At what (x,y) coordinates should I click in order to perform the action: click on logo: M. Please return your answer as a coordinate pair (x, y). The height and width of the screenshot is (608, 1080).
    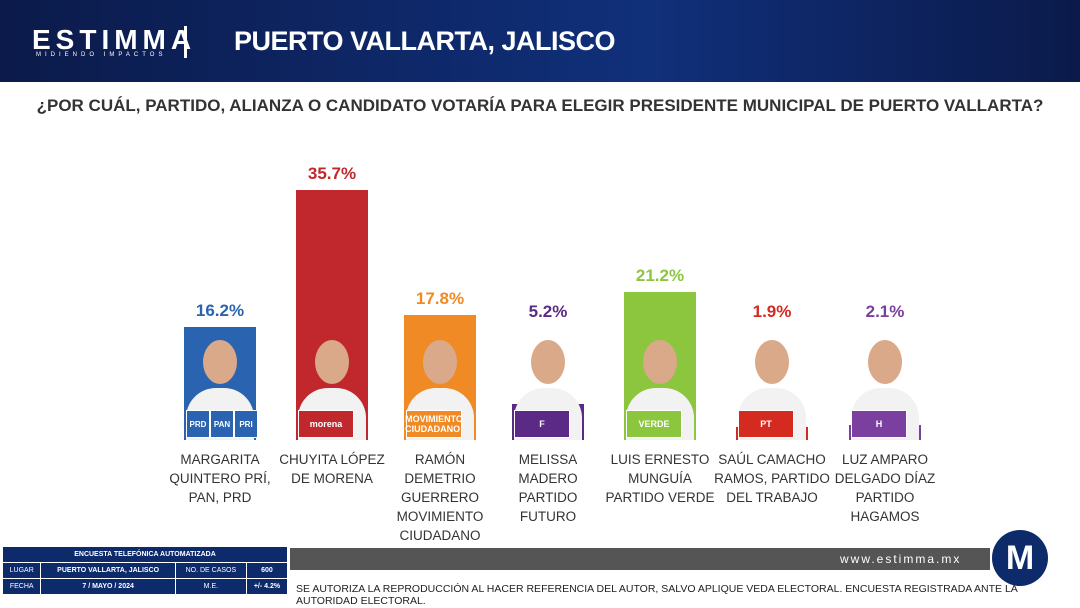
    Looking at the image, I should click on (1020, 558).